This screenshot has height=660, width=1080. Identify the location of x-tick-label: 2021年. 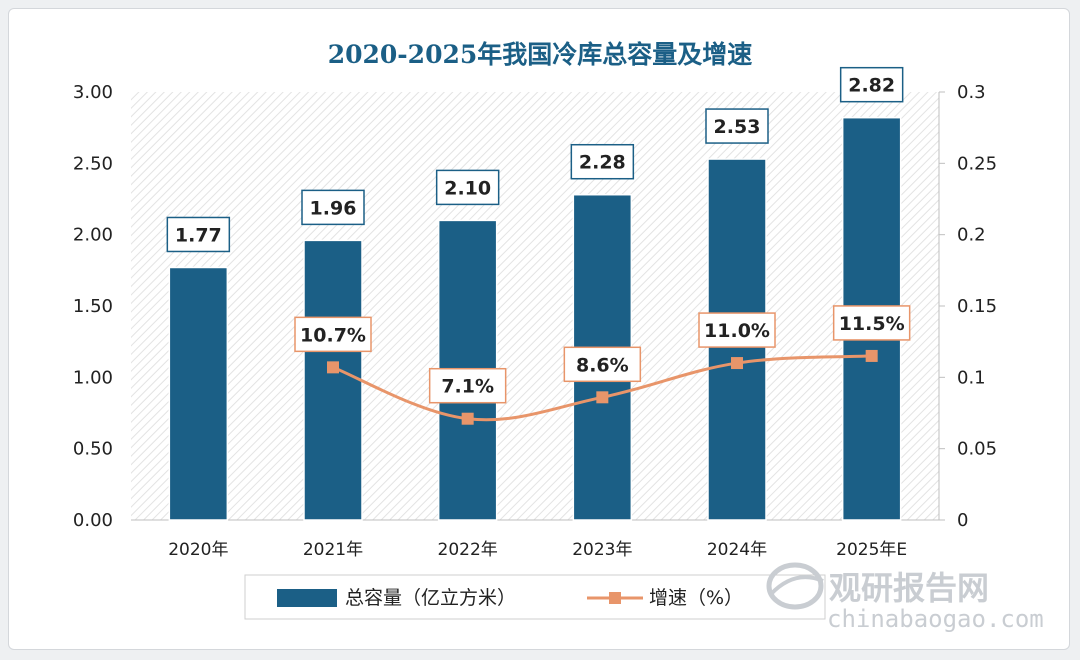
(333, 550).